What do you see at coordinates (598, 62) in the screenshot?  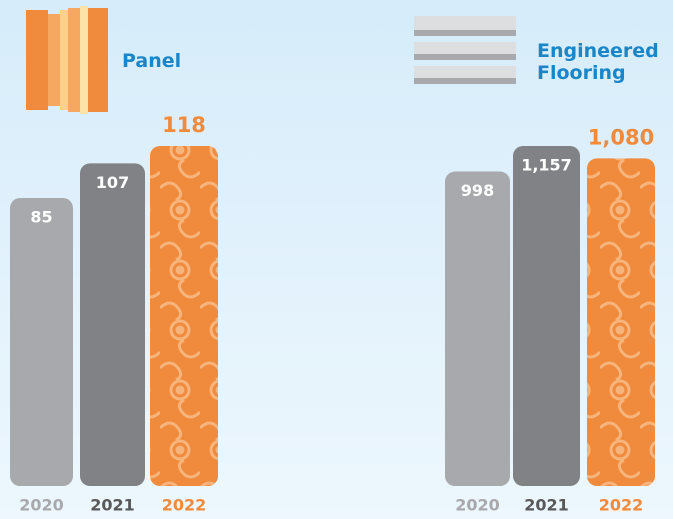 I see `chart-title: Engineered Flooring` at bounding box center [598, 62].